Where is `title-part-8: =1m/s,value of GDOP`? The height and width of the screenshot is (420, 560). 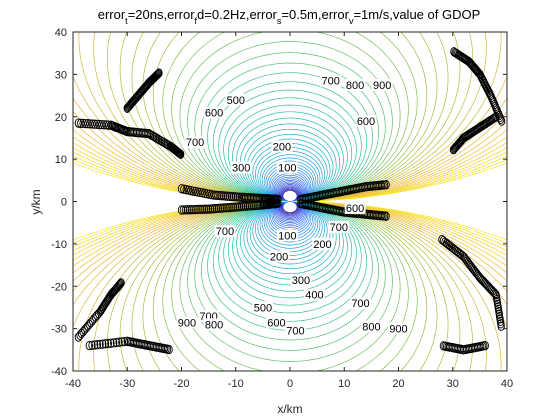 title-part-8: =1m/s,value of GDOP is located at coordinates (416, 14).